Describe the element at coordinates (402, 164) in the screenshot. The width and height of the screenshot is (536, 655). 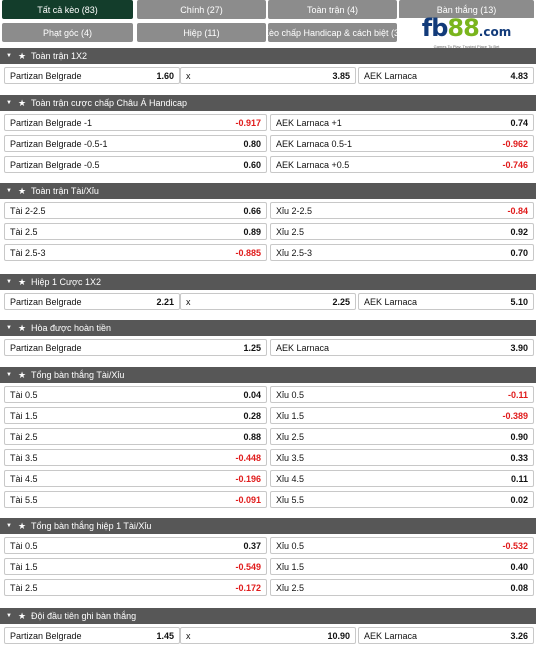
I see `odds-cell: AEK Larnaca +0.5 -0.746` at that location.